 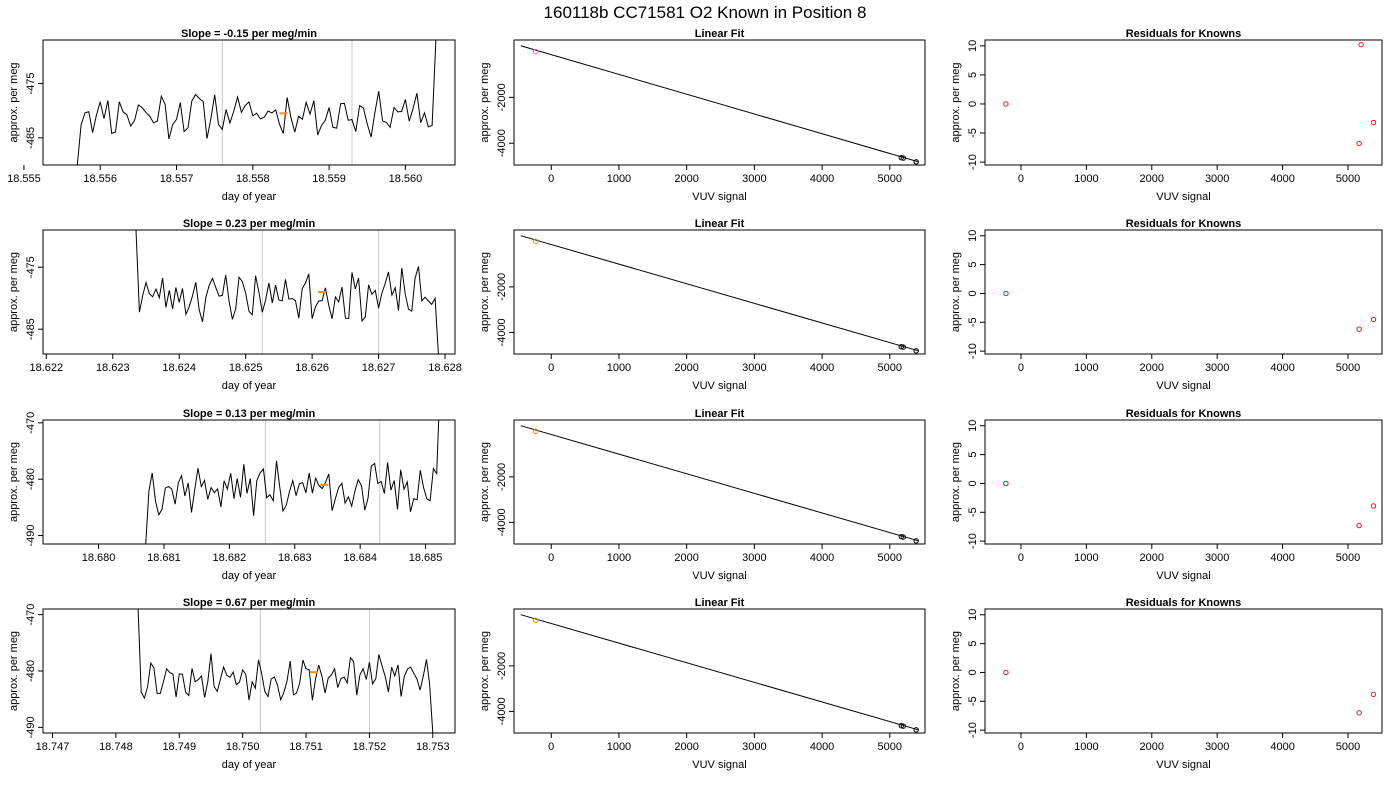 I want to click on x-tick-label: 18.752, so click(x=370, y=747).